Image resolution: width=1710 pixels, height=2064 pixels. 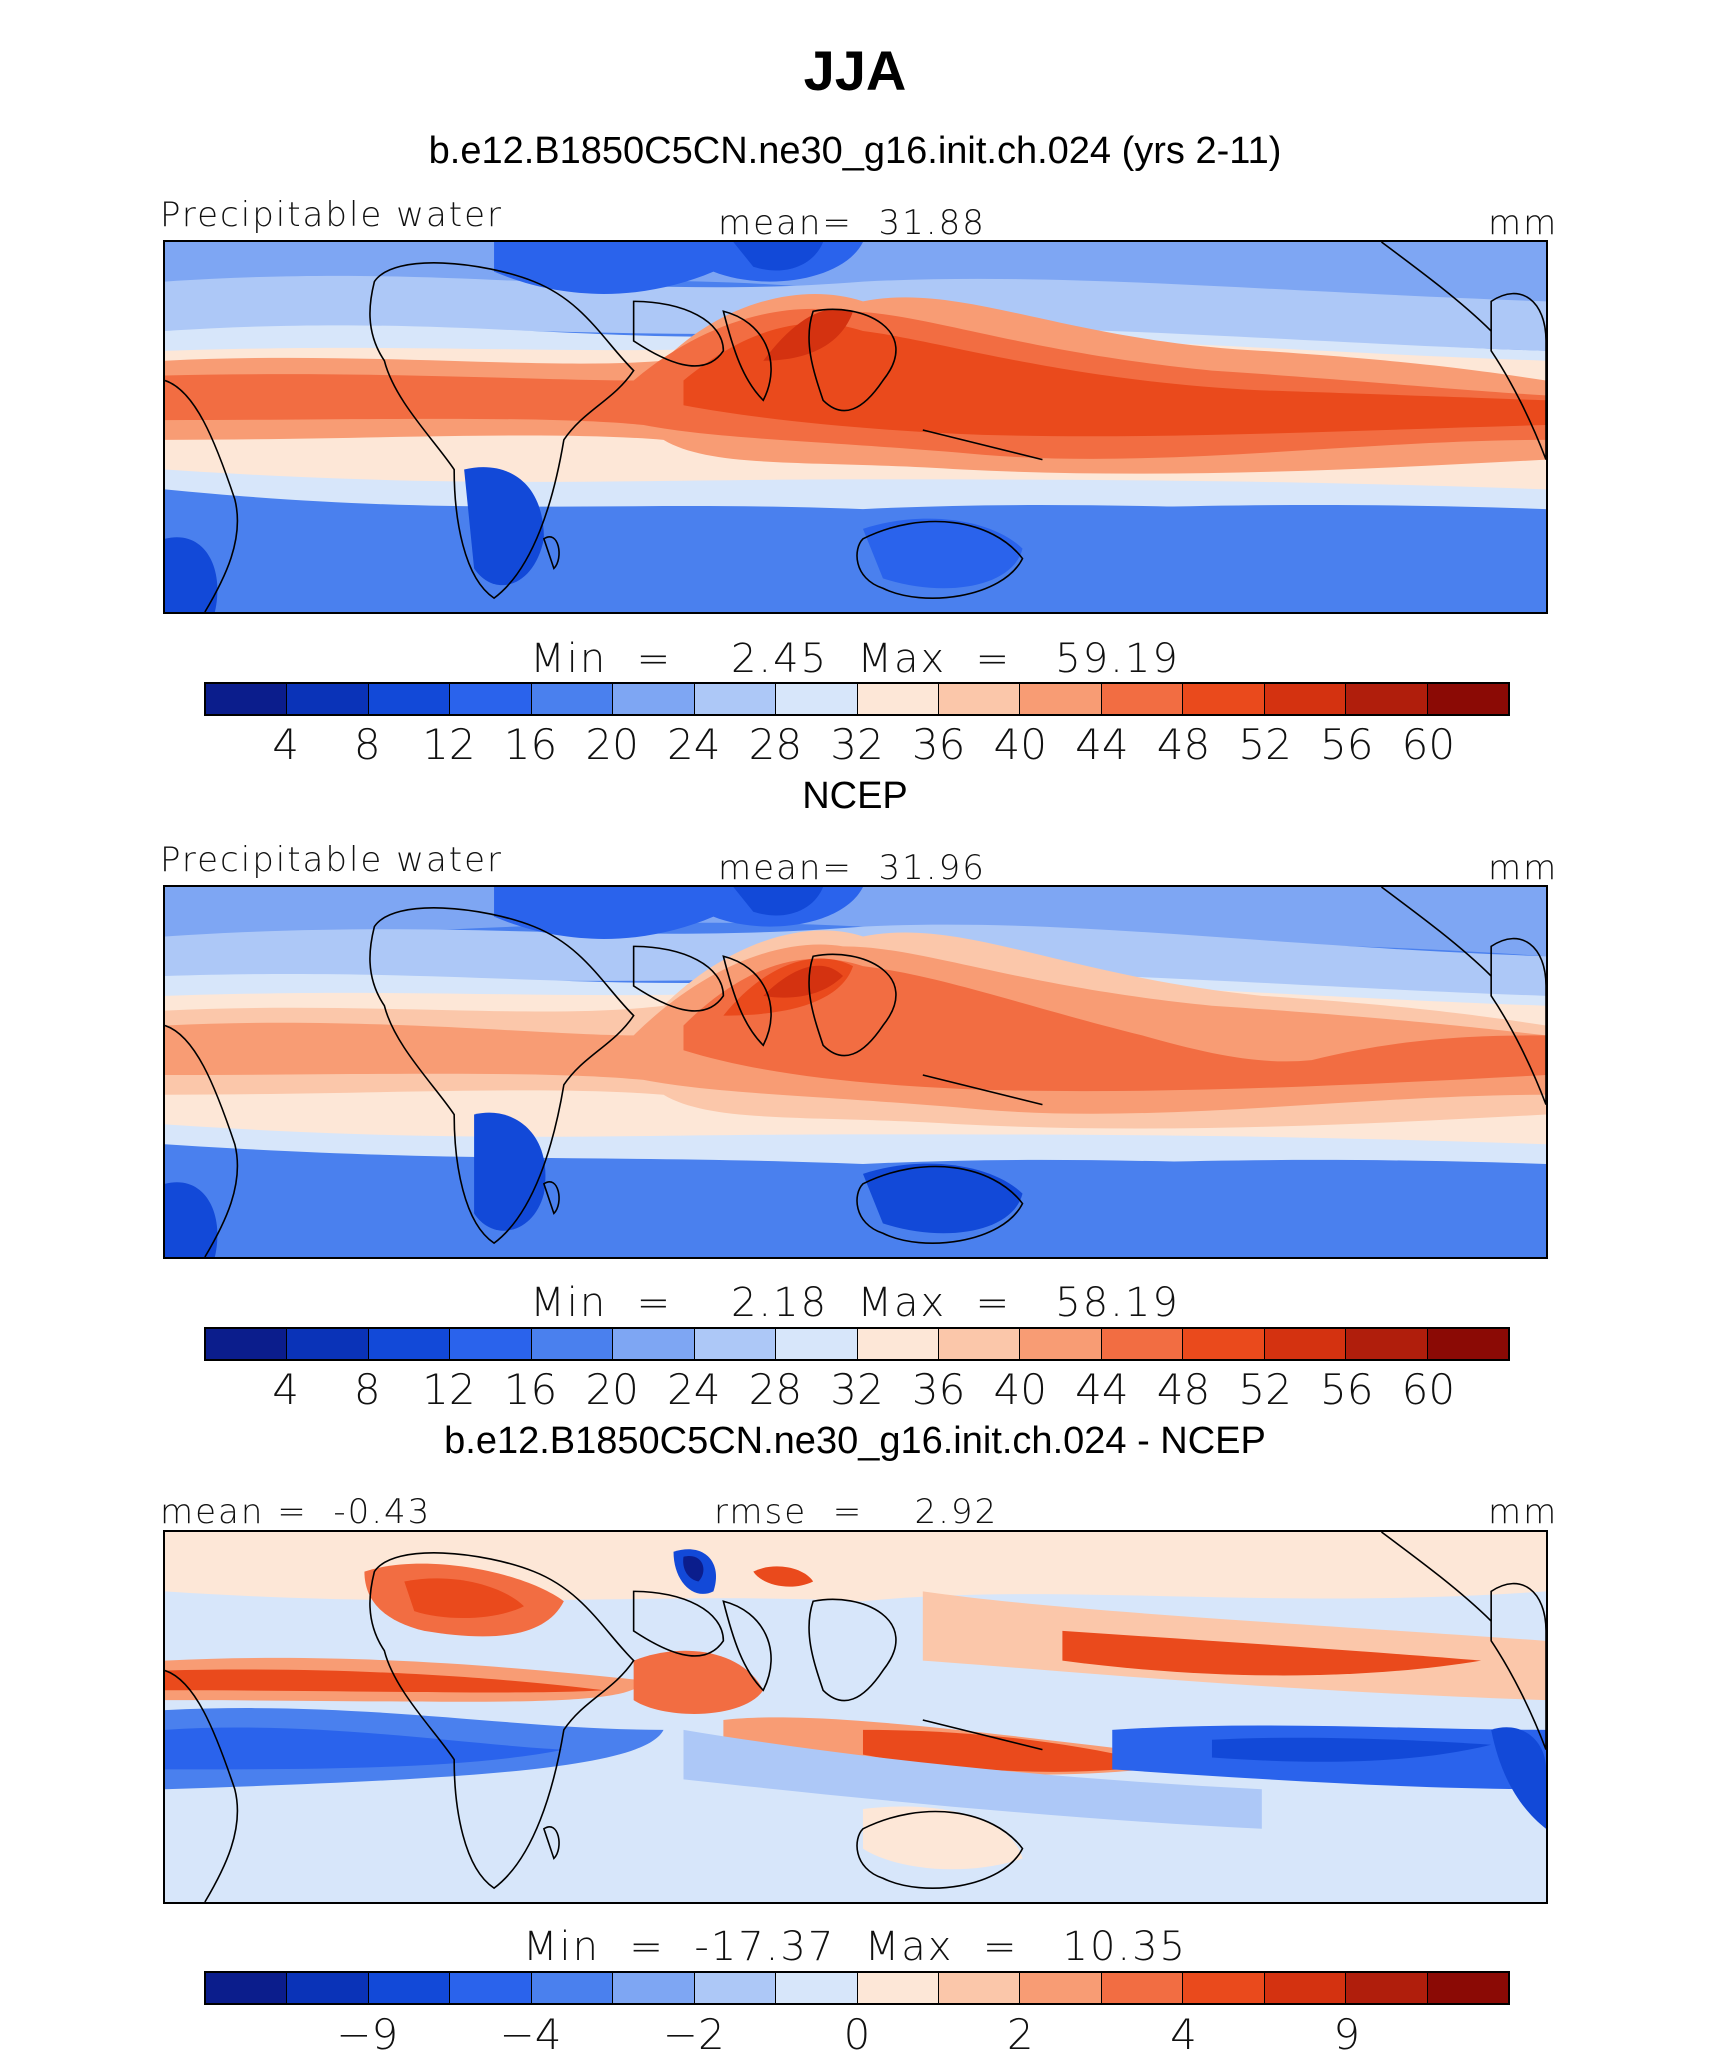 What do you see at coordinates (1020, 2034) in the screenshot?
I see `colorbar-tick-label: 2` at bounding box center [1020, 2034].